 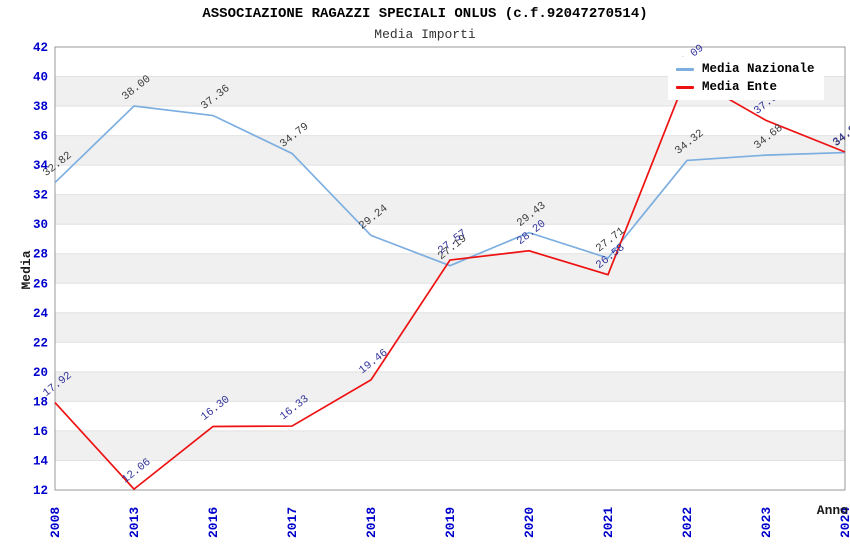 I want to click on x-tick-label: 2018, so click(x=371, y=522).